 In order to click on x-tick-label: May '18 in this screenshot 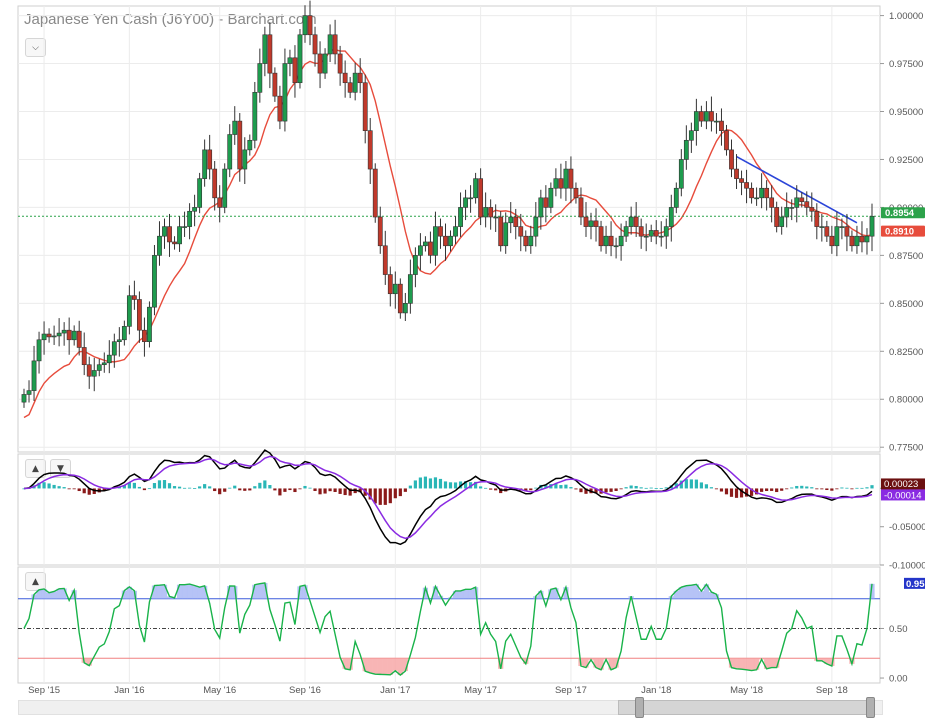, I will do `click(746, 690)`.